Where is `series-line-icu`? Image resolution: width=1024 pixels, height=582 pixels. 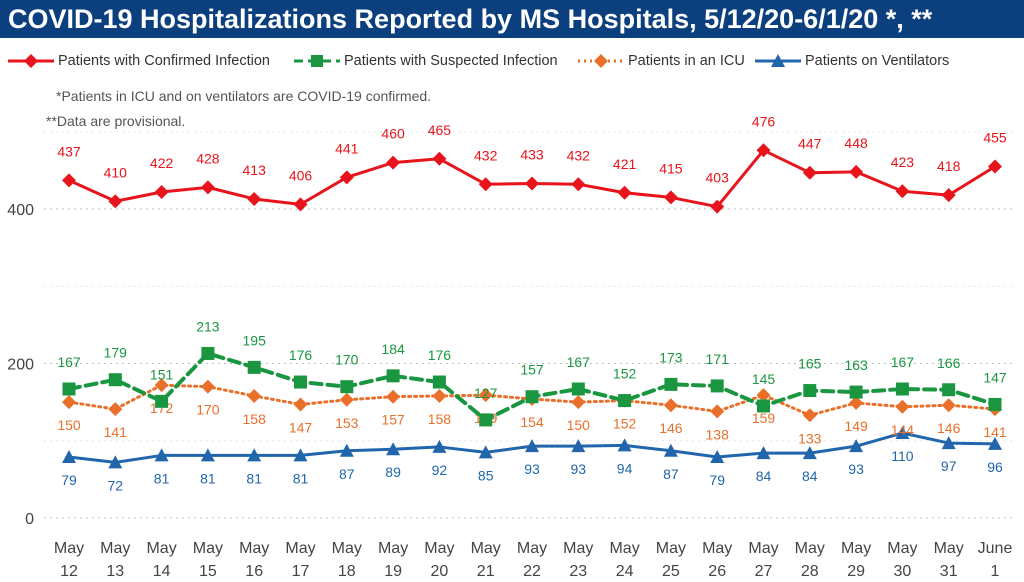 series-line-icu is located at coordinates (532, 400).